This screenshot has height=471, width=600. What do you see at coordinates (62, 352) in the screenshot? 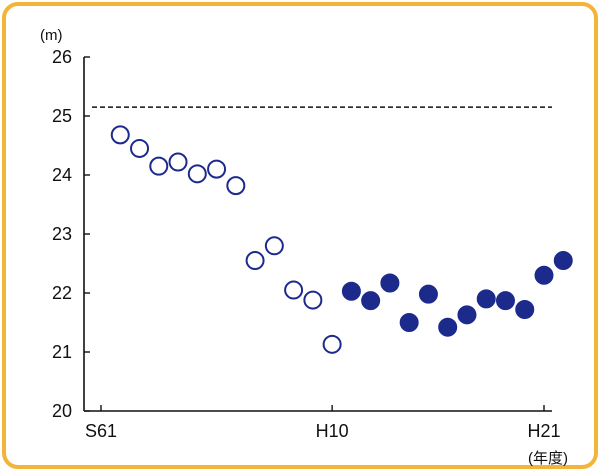
I see `y-tick-label: 21` at bounding box center [62, 352].